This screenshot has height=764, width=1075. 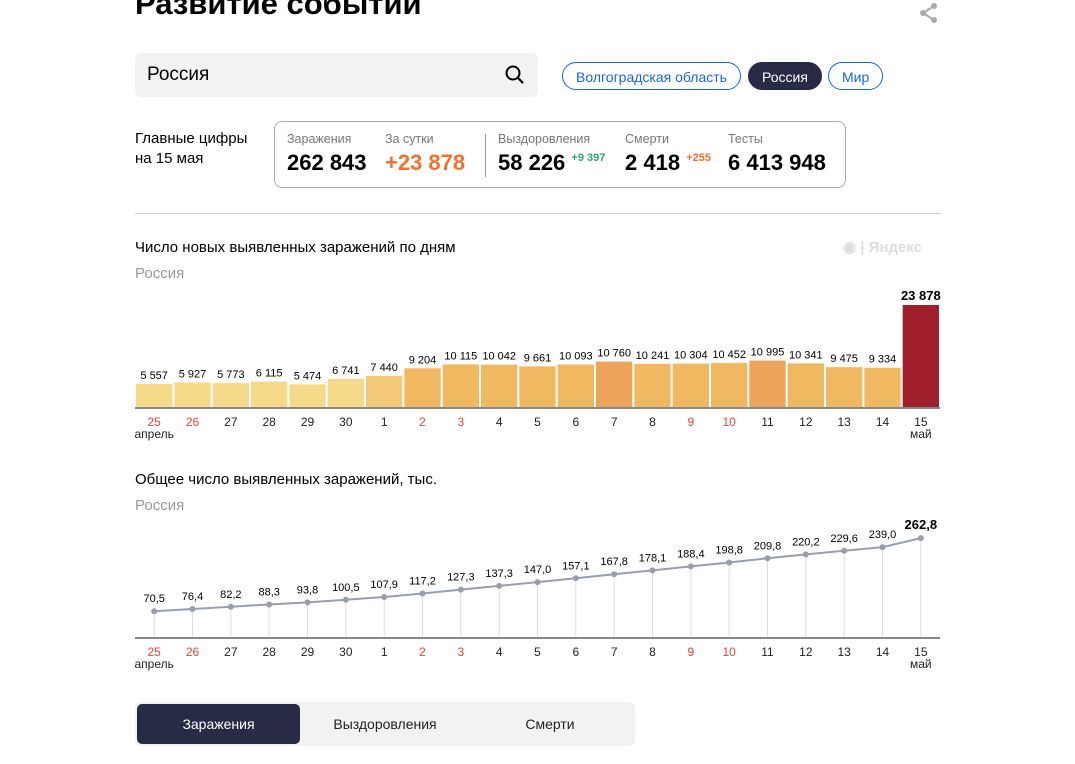 What do you see at coordinates (218, 724) in the screenshot?
I see `tab-infections: Заражения` at bounding box center [218, 724].